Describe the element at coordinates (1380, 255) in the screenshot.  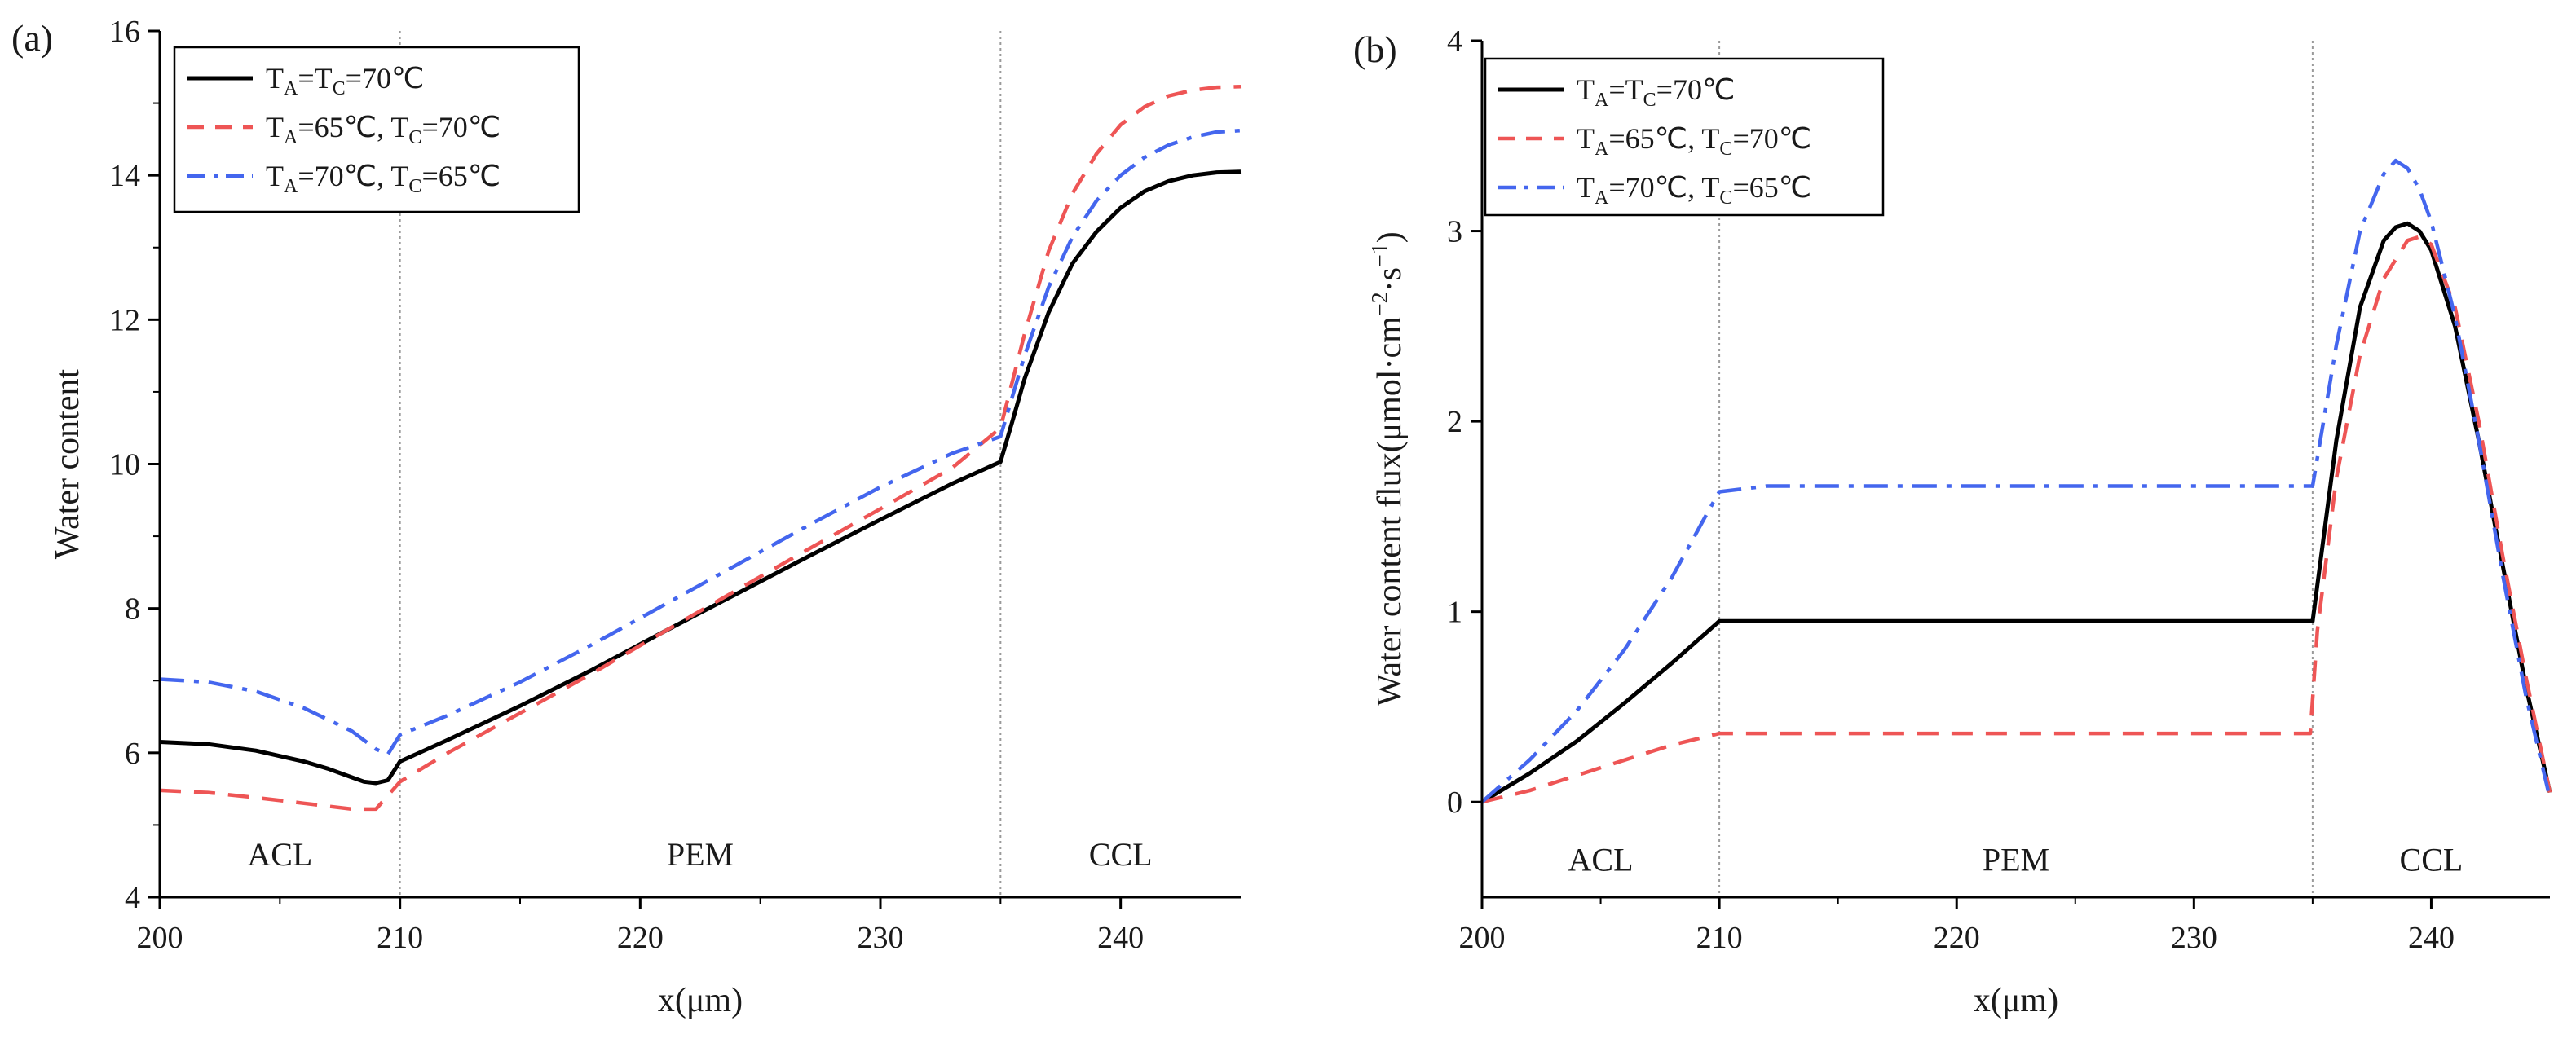
I see `y-axis-title-superscript: −1` at that location.